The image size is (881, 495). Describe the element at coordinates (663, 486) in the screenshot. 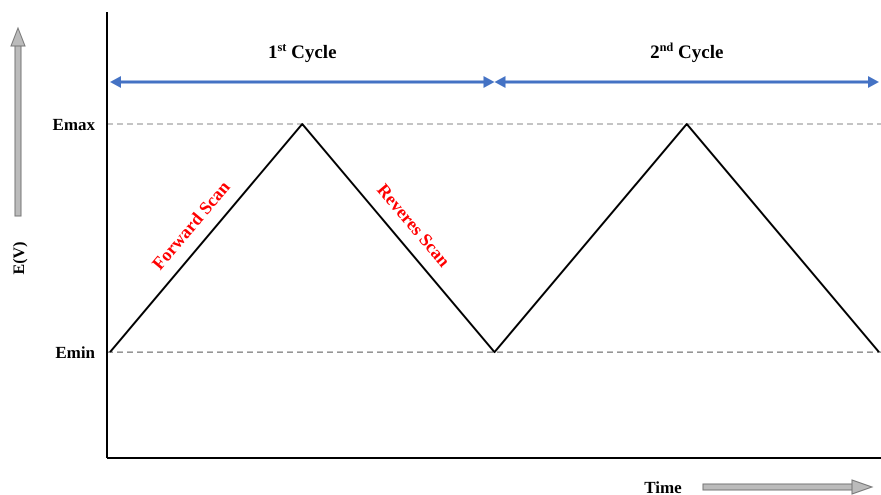

I see `x-axis-title: Time` at that location.